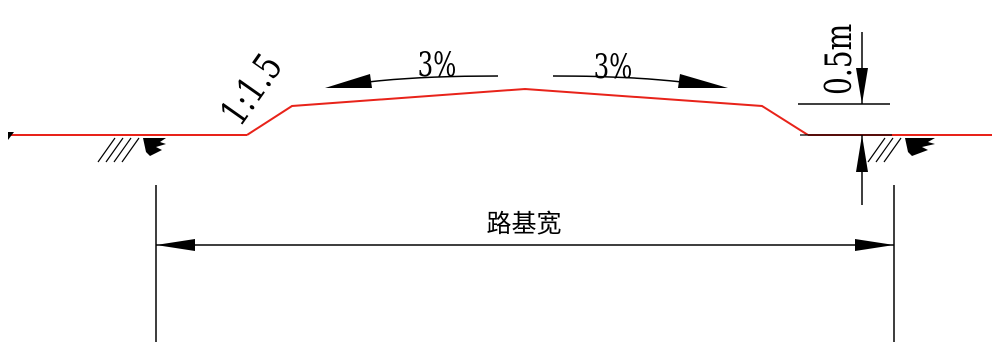 This screenshot has height=345, width=996. I want to click on width-arrow-right, so click(874, 245).